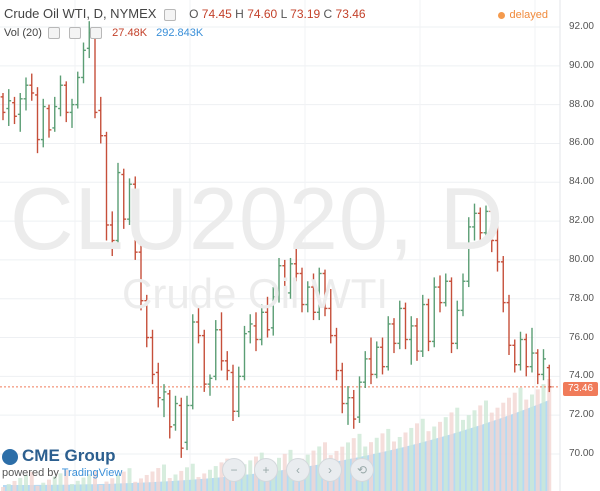 The image size is (600, 491). I want to click on provider-link: TradingView, so click(92, 473).